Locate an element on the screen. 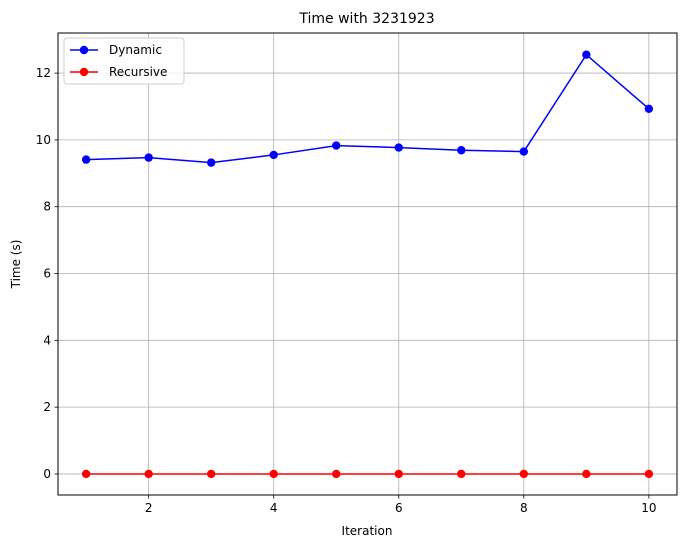  y-axis: 0 2 4 6 8 10 12 is located at coordinates (47, 273).